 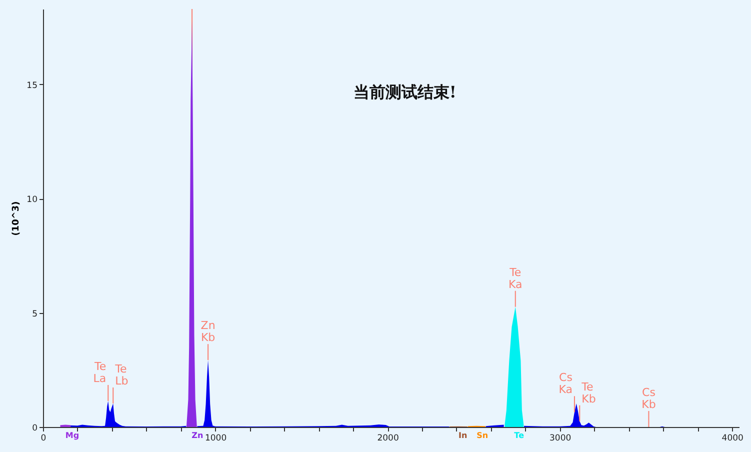 I want to click on y-tick-label: 5, so click(x=35, y=314).